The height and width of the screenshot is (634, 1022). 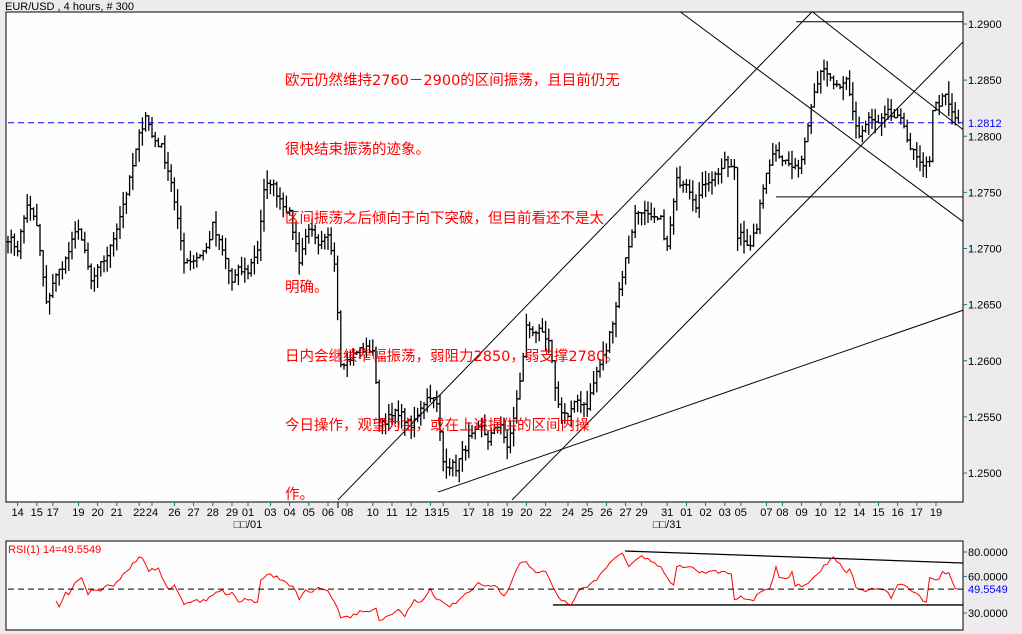 What do you see at coordinates (988, 614) in the screenshot?
I see `rsi-tick-label: 30.0000` at bounding box center [988, 614].